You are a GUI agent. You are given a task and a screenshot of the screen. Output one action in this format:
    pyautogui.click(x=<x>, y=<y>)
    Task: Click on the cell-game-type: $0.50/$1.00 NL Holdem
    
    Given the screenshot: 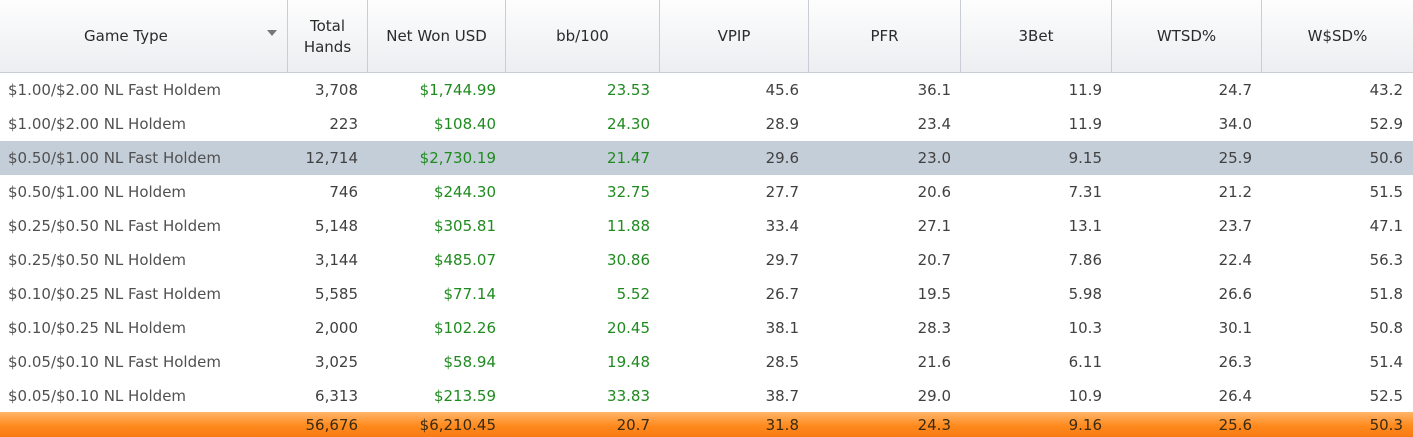 What is the action you would take?
    pyautogui.click(x=97, y=192)
    